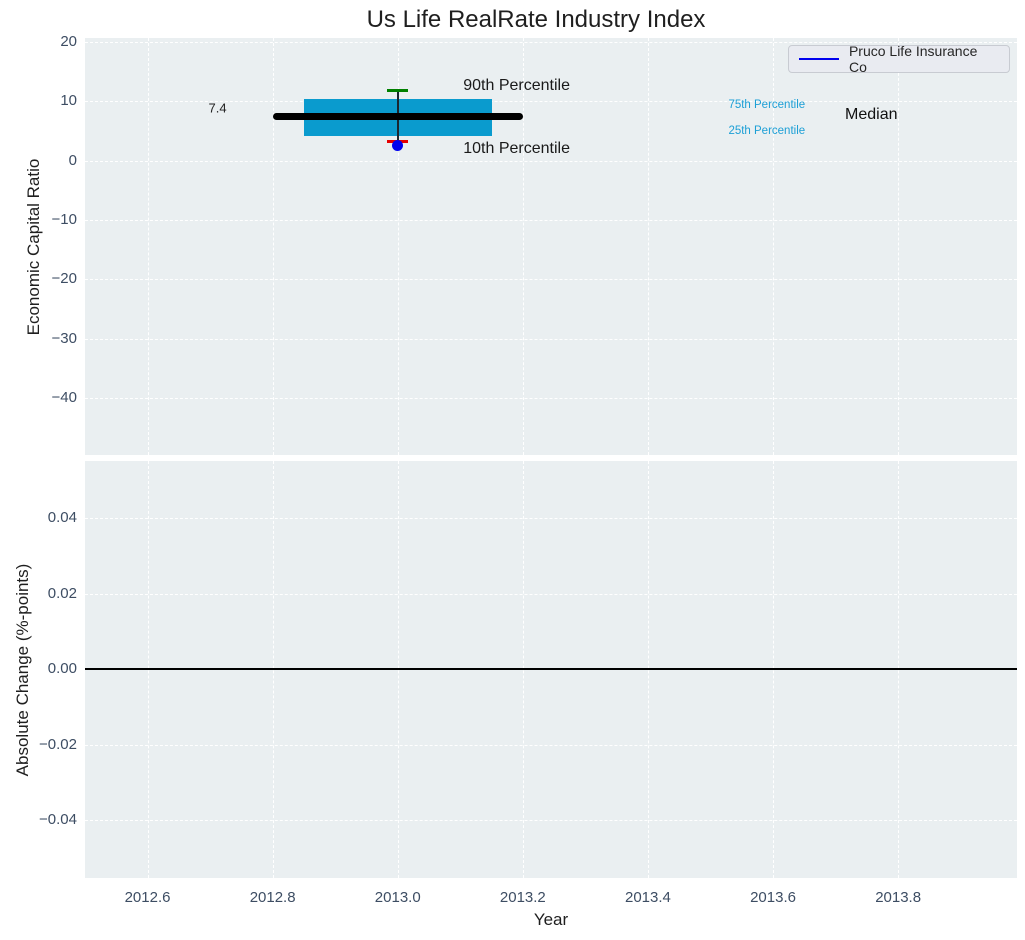  What do you see at coordinates (62, 669) in the screenshot?
I see `y-tick-label: 0.00` at bounding box center [62, 669].